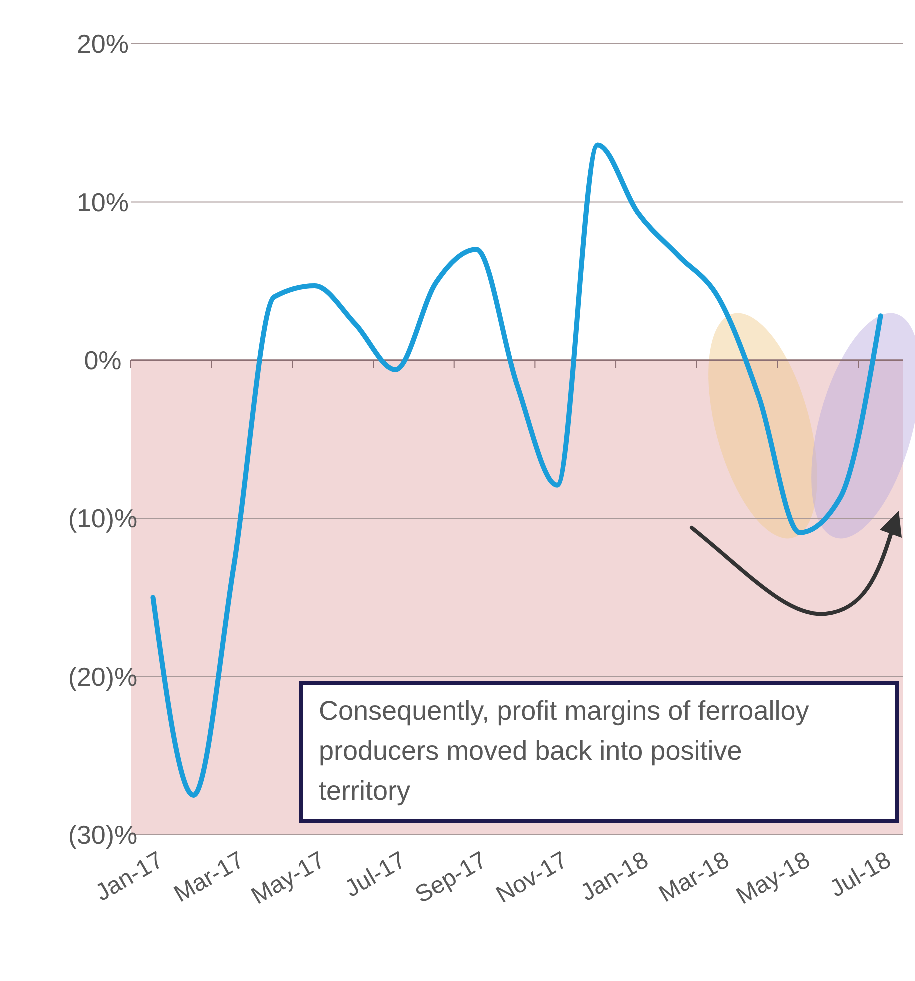 The width and height of the screenshot is (915, 981). What do you see at coordinates (103, 677) in the screenshot?
I see `y-tick-label: (20)%` at bounding box center [103, 677].